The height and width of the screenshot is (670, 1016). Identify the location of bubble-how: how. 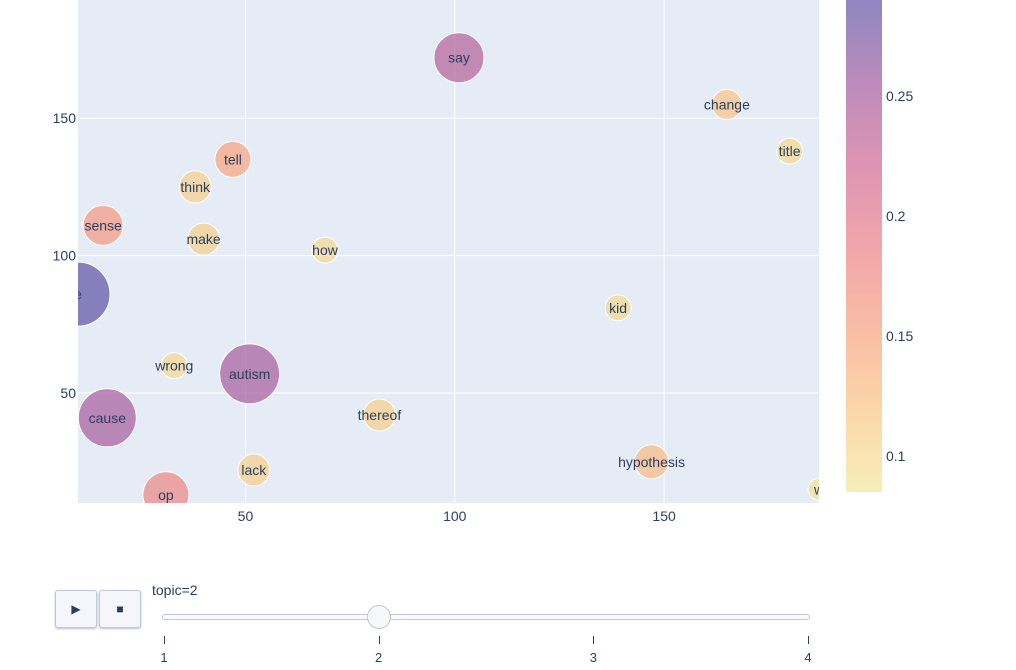
(325, 250).